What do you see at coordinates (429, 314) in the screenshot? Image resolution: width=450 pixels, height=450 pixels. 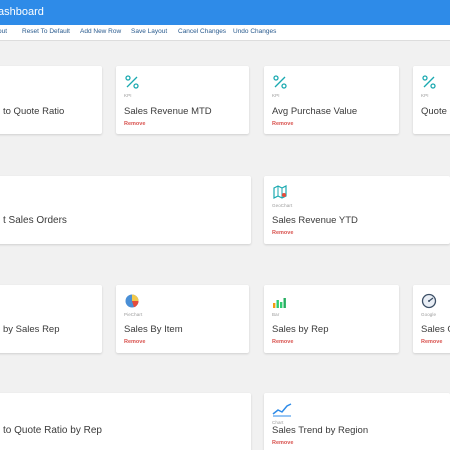 I see `widget-type-label: Google` at bounding box center [429, 314].